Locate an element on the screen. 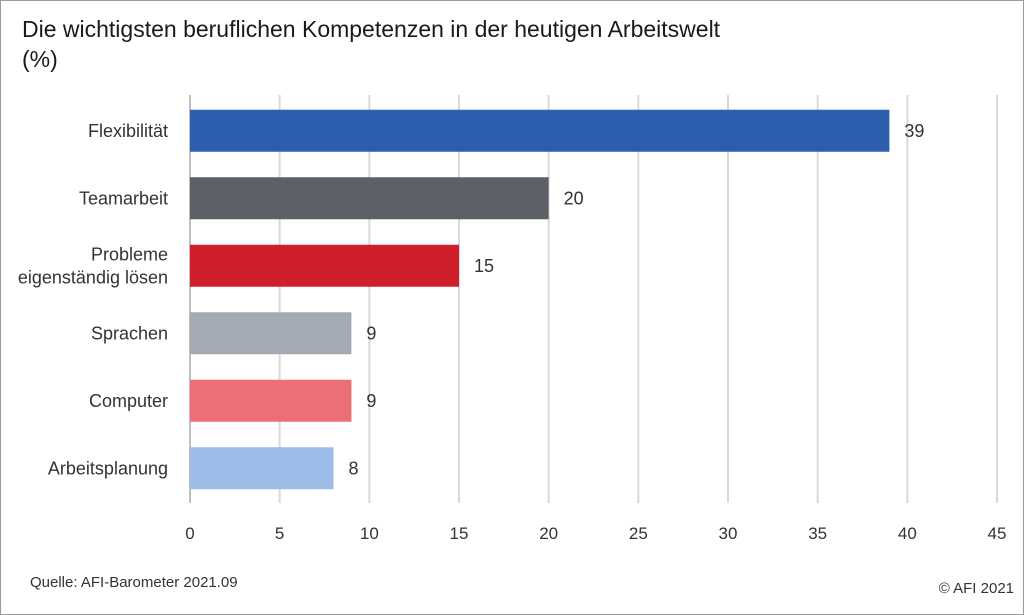 The image size is (1024, 615). source-note: Quelle: AFI-Barometer 2021.09 is located at coordinates (134, 582).